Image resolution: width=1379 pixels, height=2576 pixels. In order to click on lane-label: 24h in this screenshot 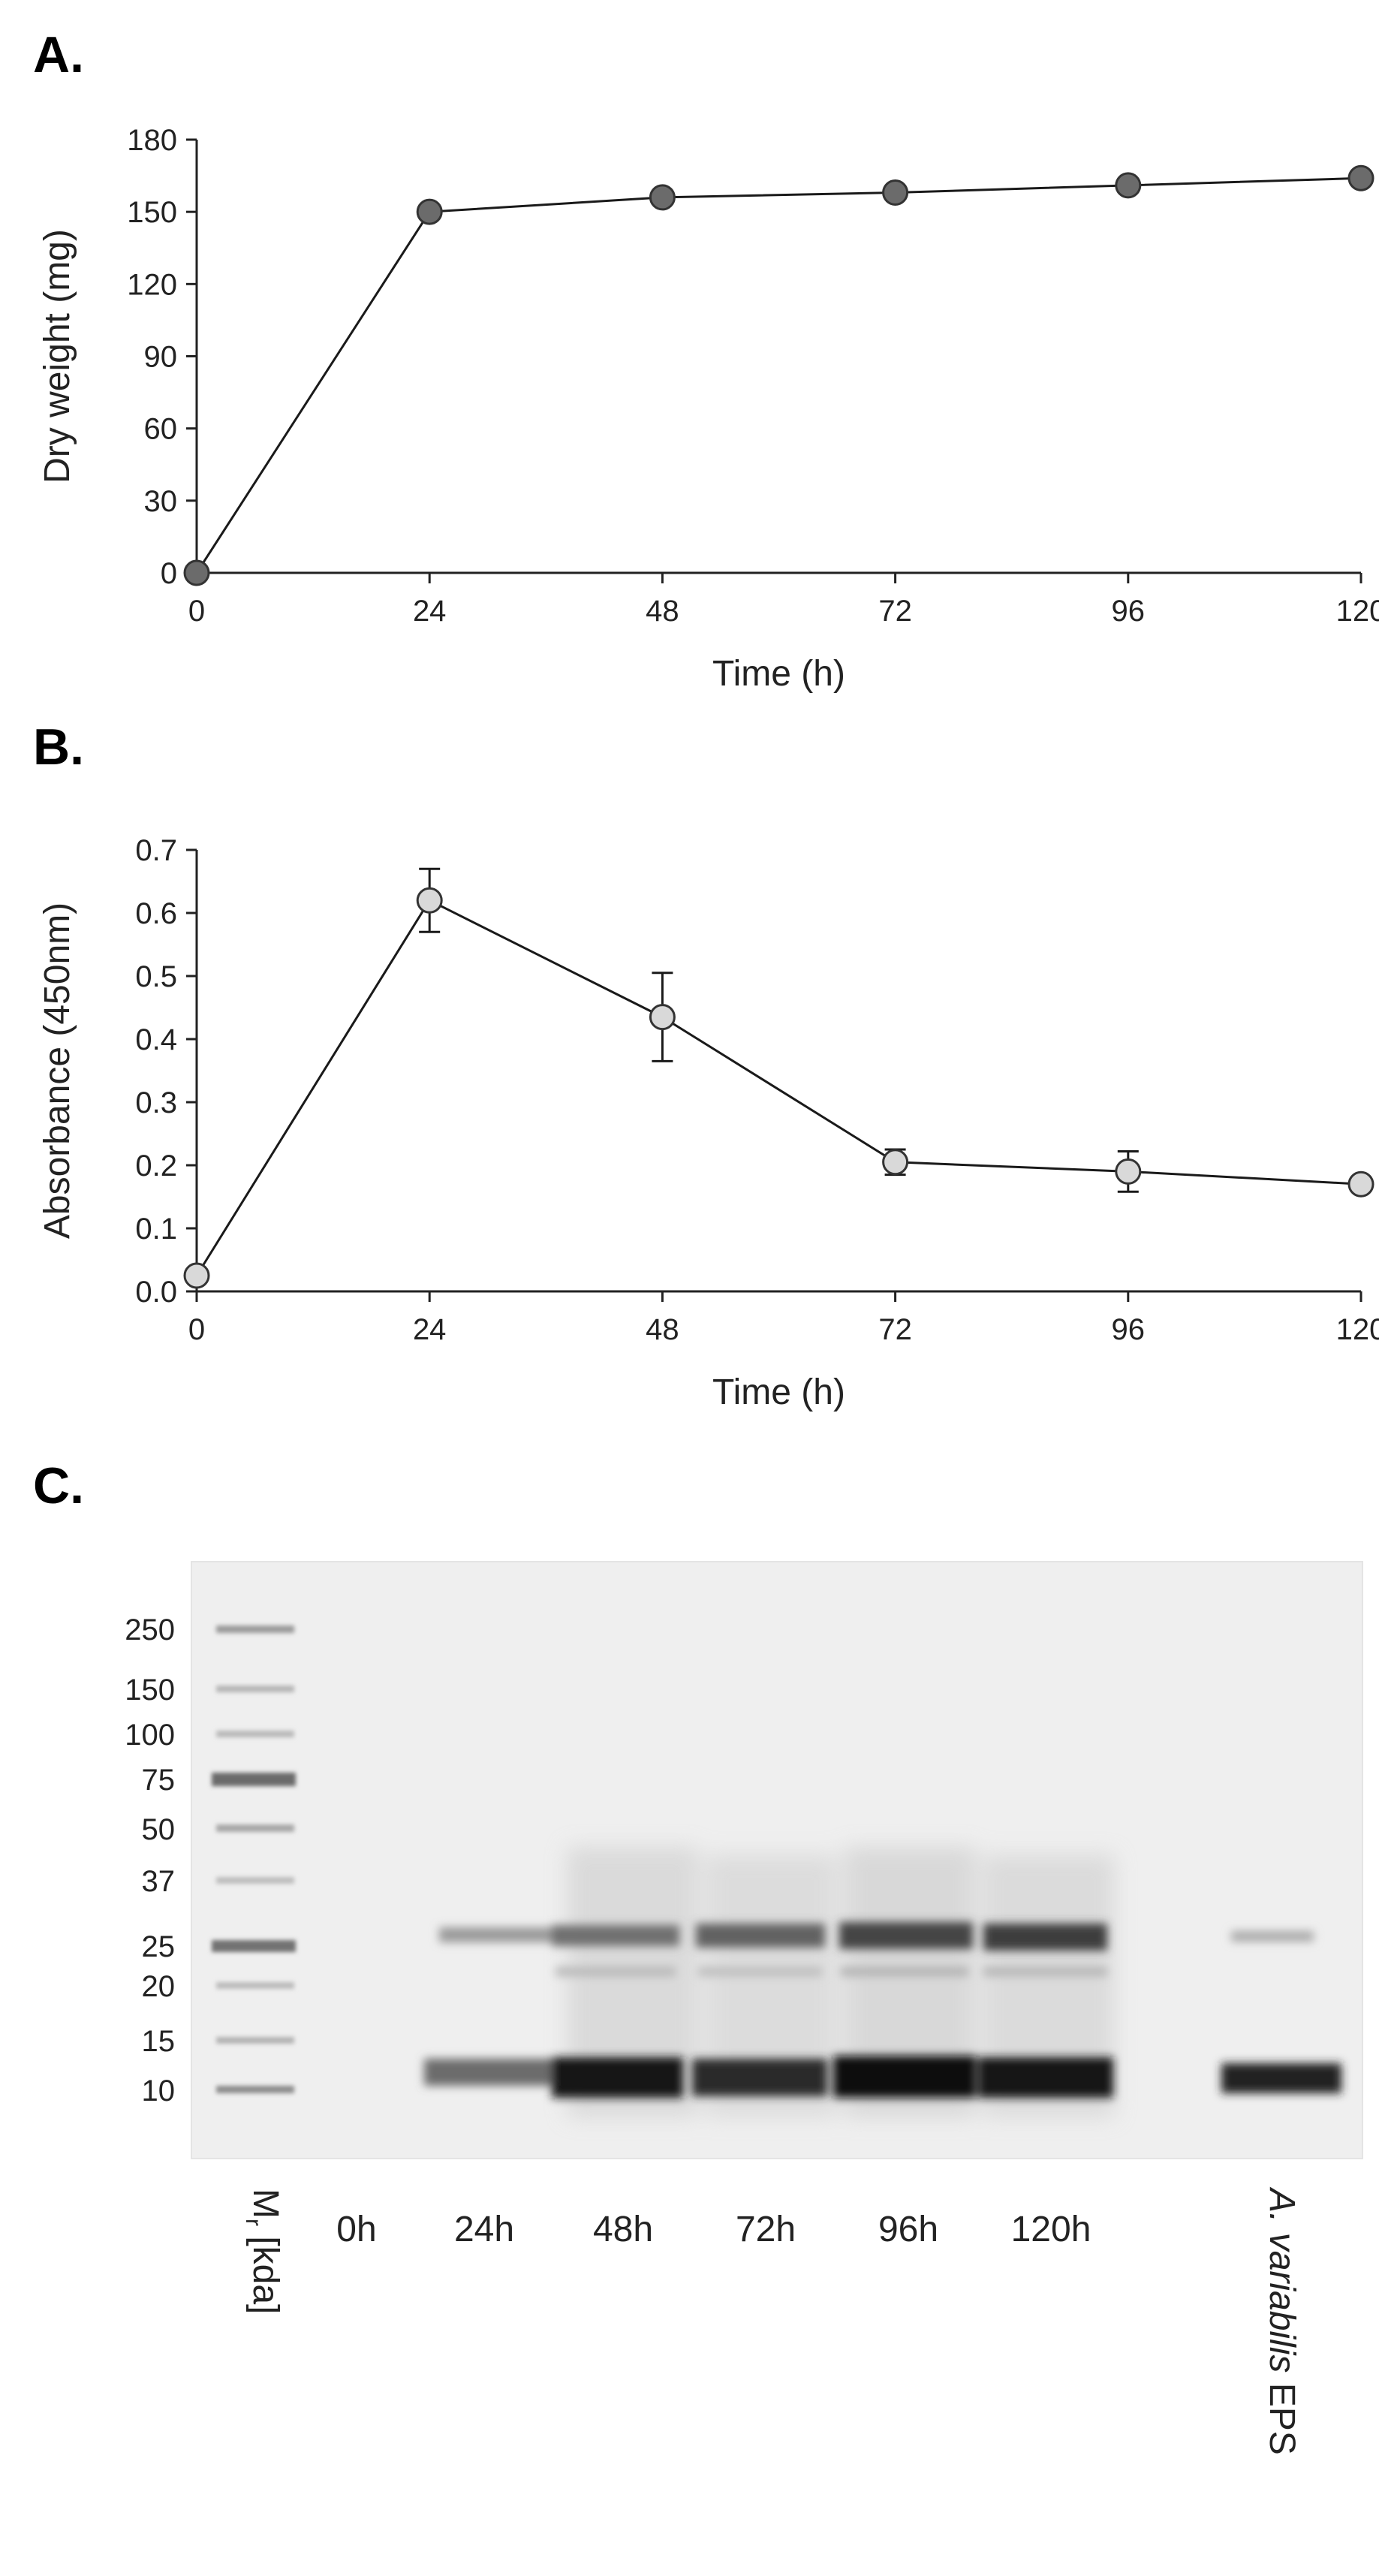, I will do `click(484, 2229)`.